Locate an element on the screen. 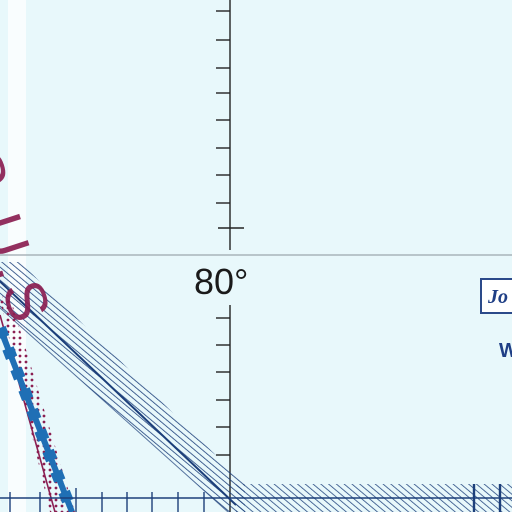 The height and width of the screenshot is (512, 512). thick-blue-boundary is located at coordinates (39, 418).